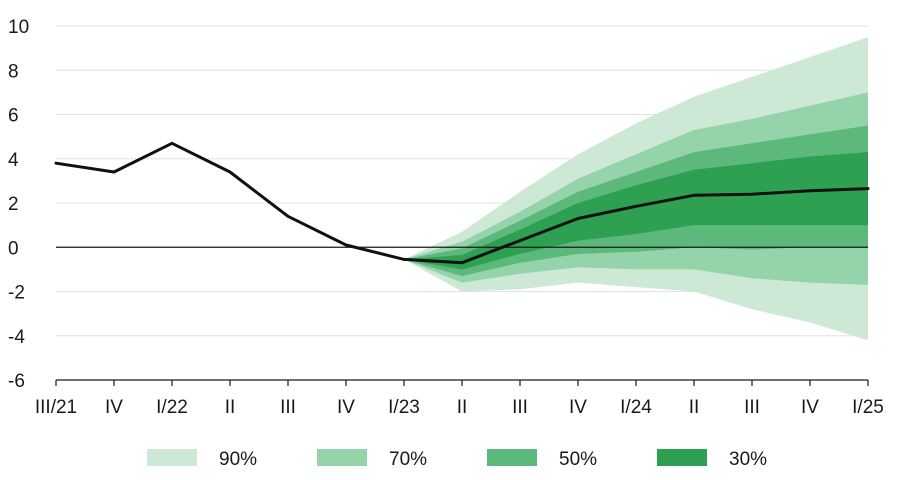 Image resolution: width=900 pixels, height=480 pixels. I want to click on y-tick-label: -6, so click(16, 381).